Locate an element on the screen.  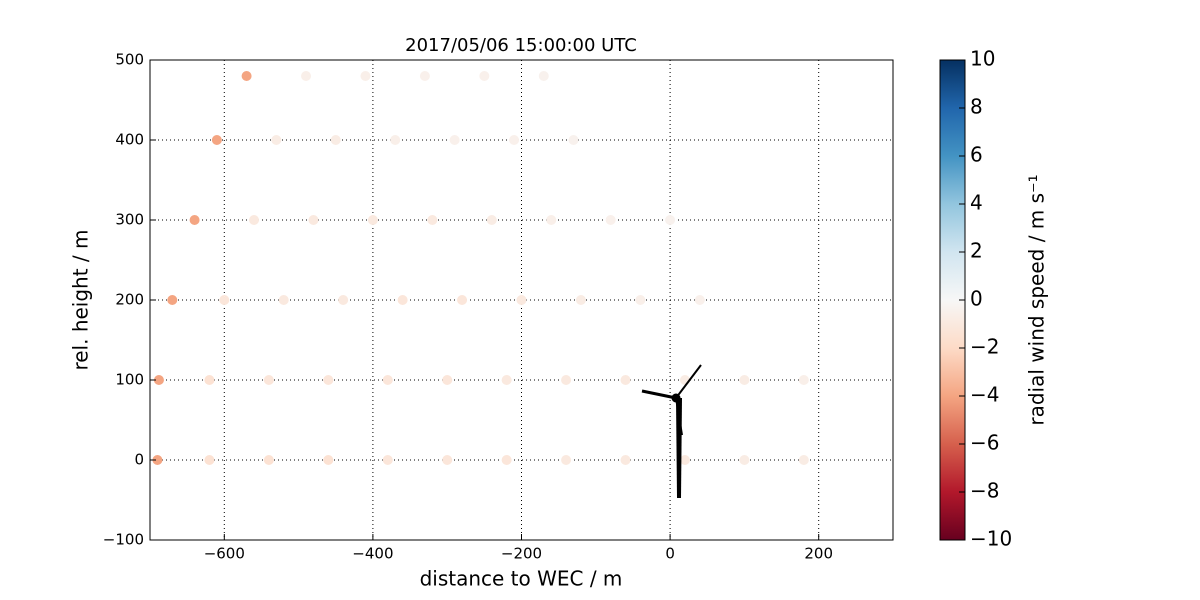
y-tick-label: 200 is located at coordinates (129, 300).